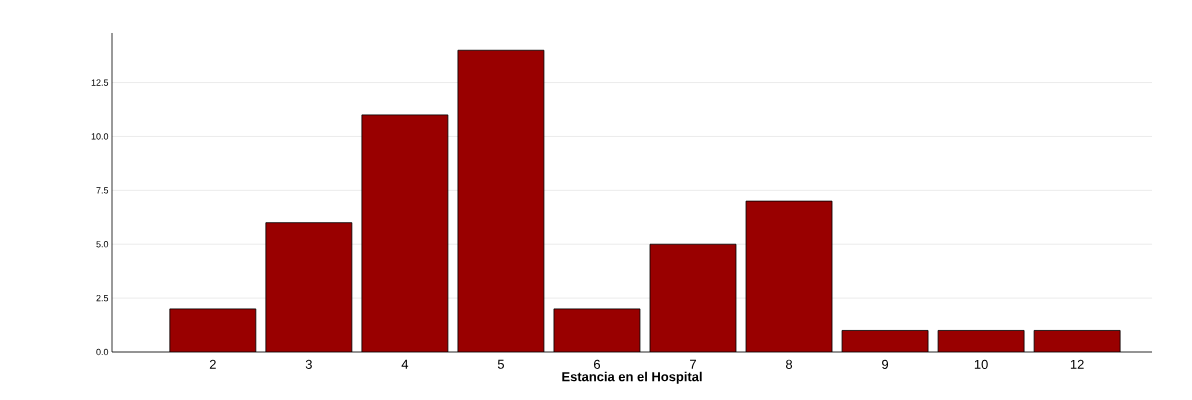 This screenshot has height=400, width=1192. Describe the element at coordinates (632, 377) in the screenshot. I see `x-axis-title: Estancia en el Hospital` at that location.